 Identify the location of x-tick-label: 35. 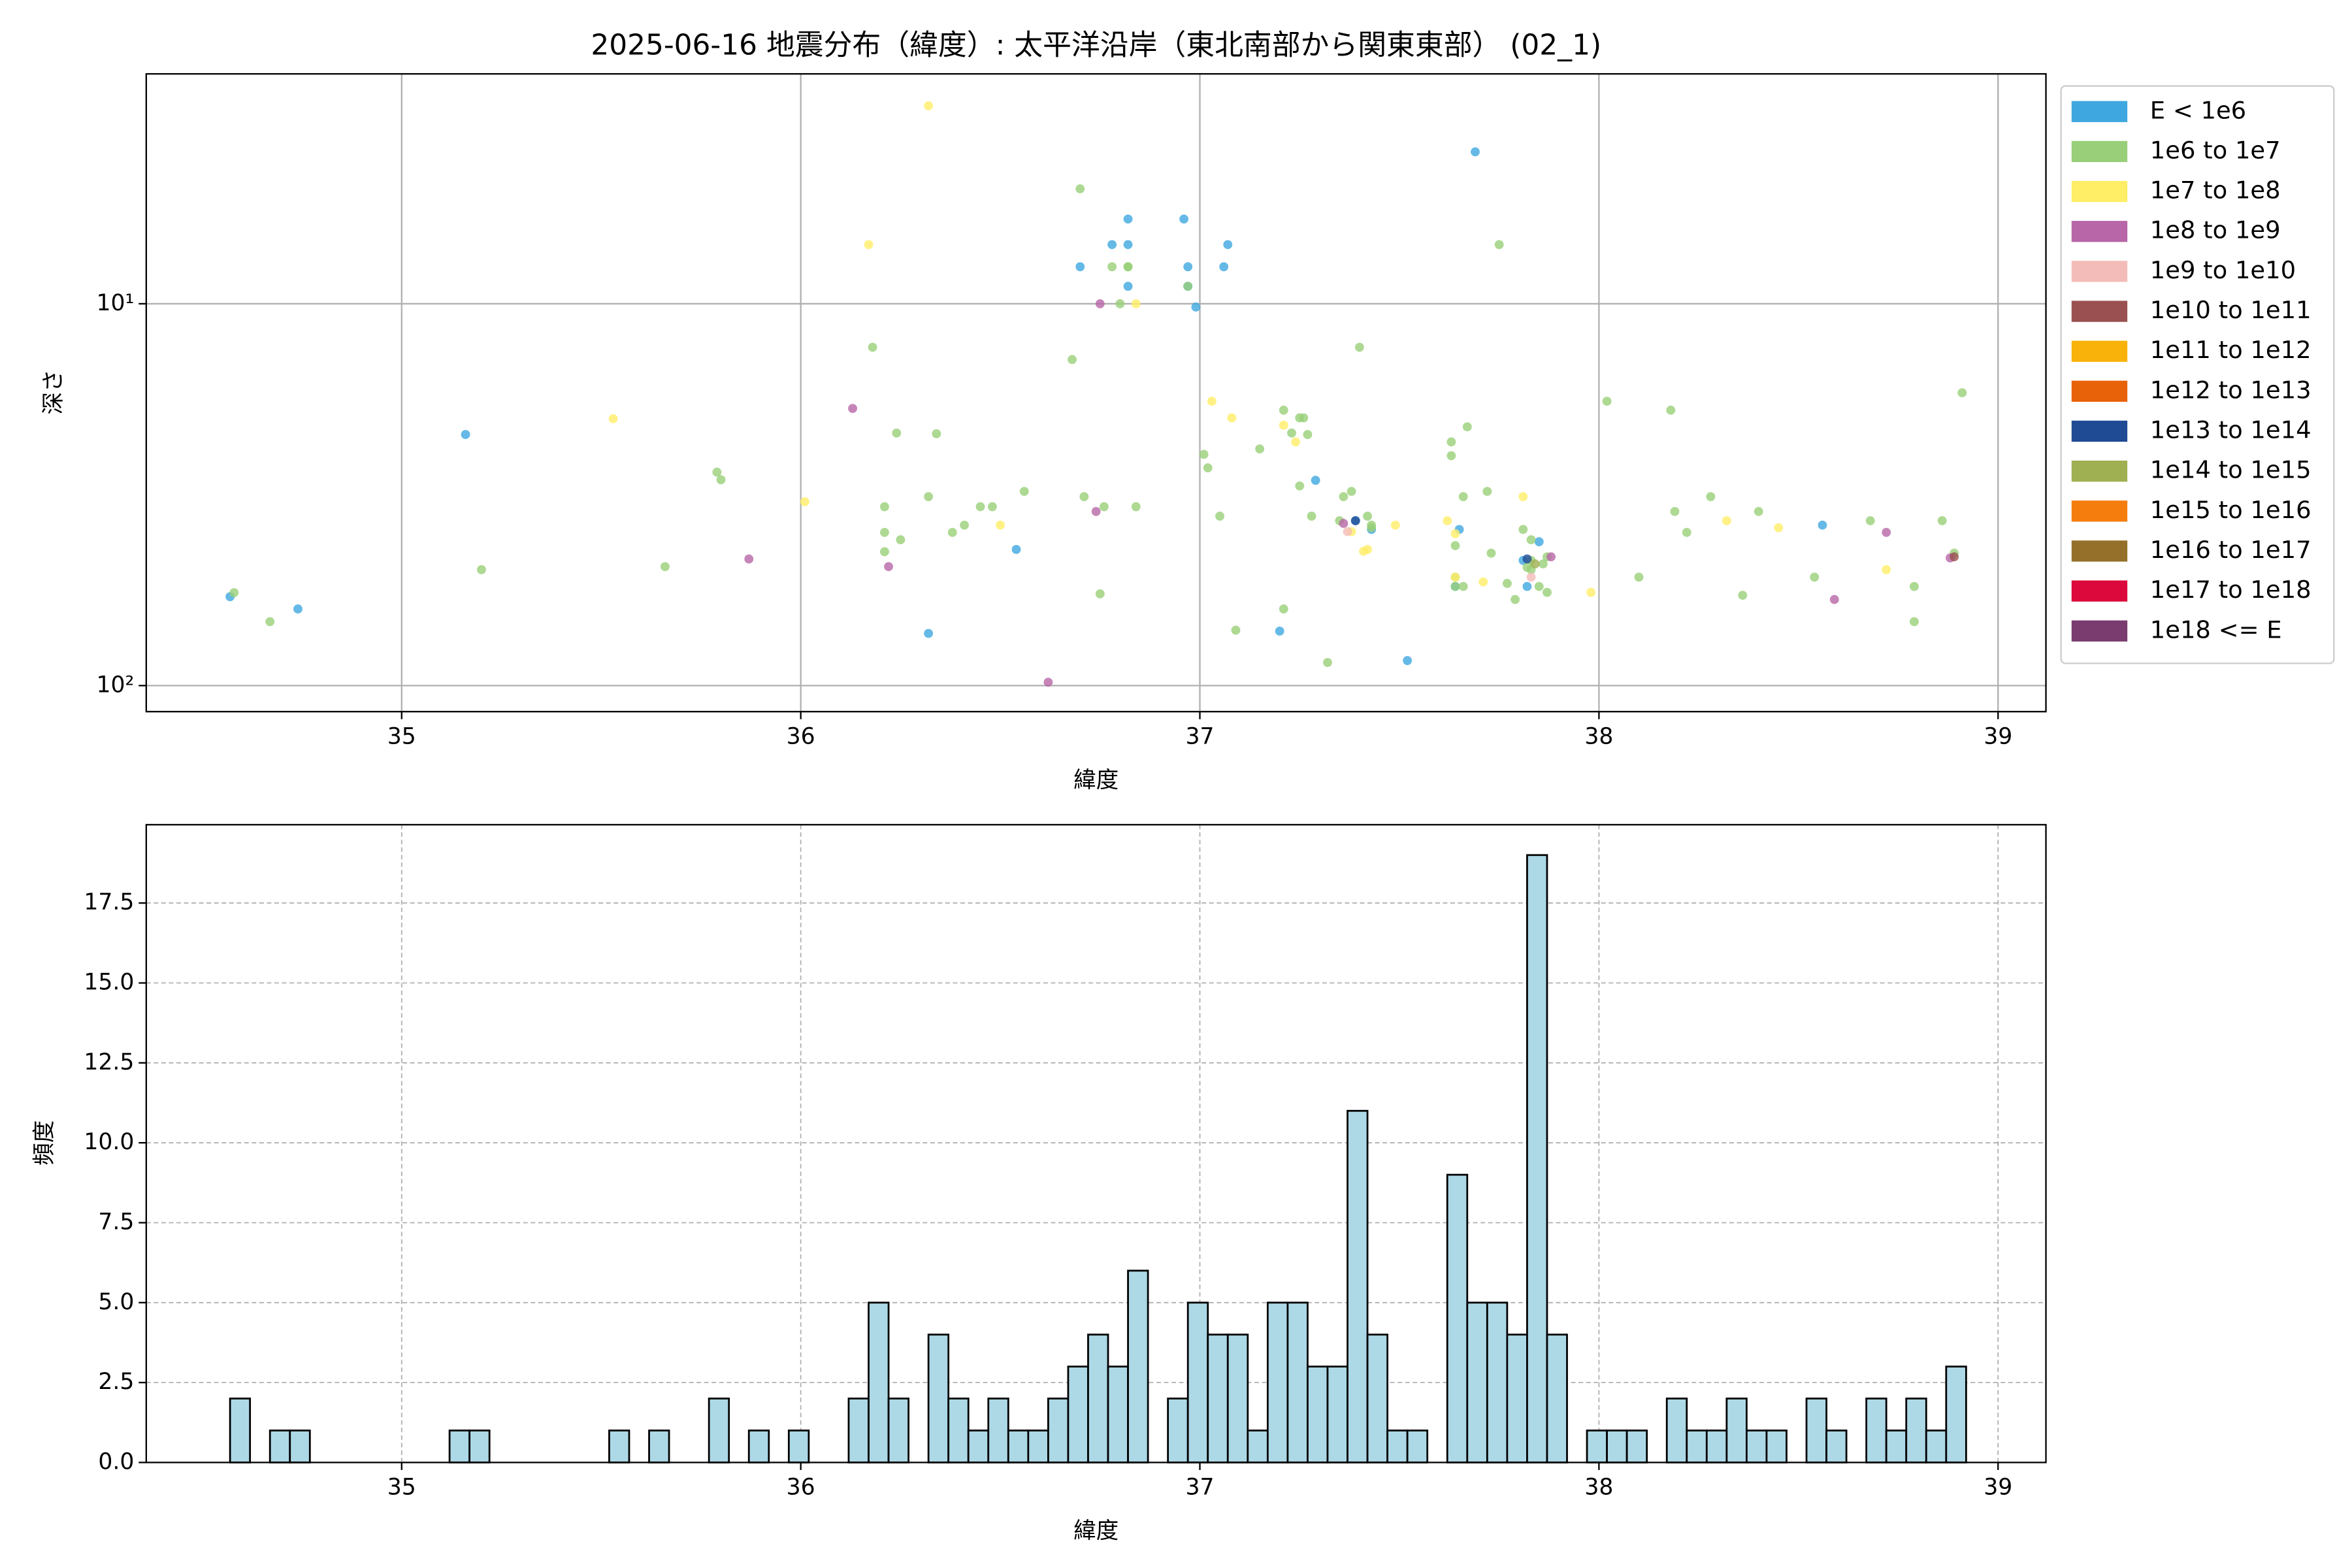
(401, 736).